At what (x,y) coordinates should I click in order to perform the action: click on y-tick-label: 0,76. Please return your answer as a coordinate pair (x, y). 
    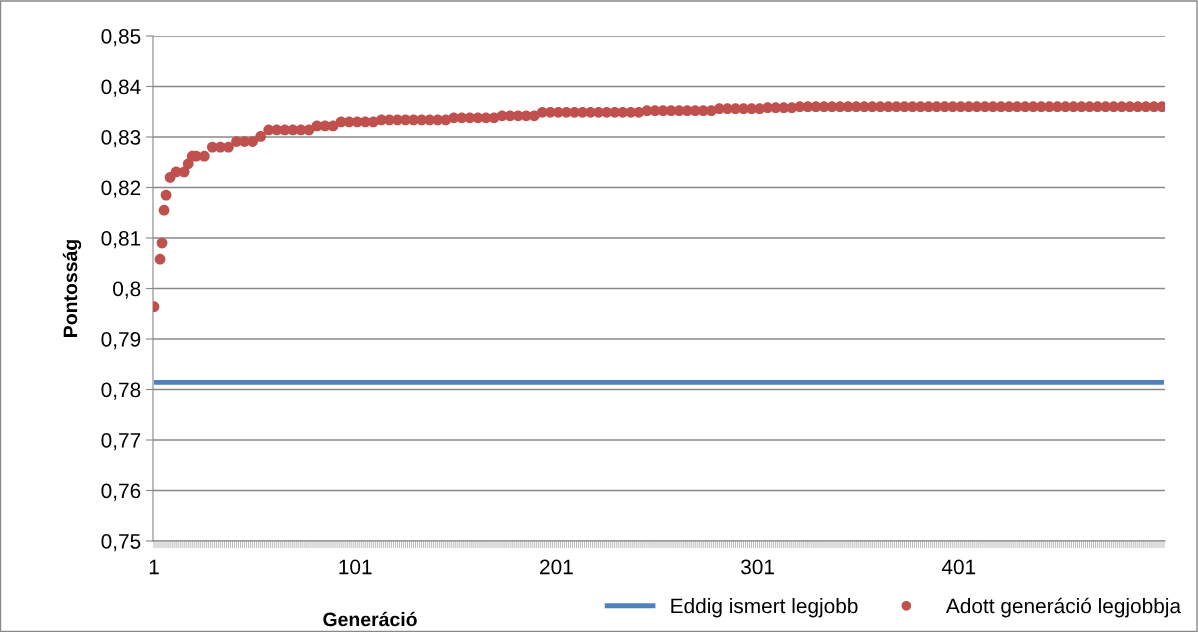
    Looking at the image, I should click on (121, 492).